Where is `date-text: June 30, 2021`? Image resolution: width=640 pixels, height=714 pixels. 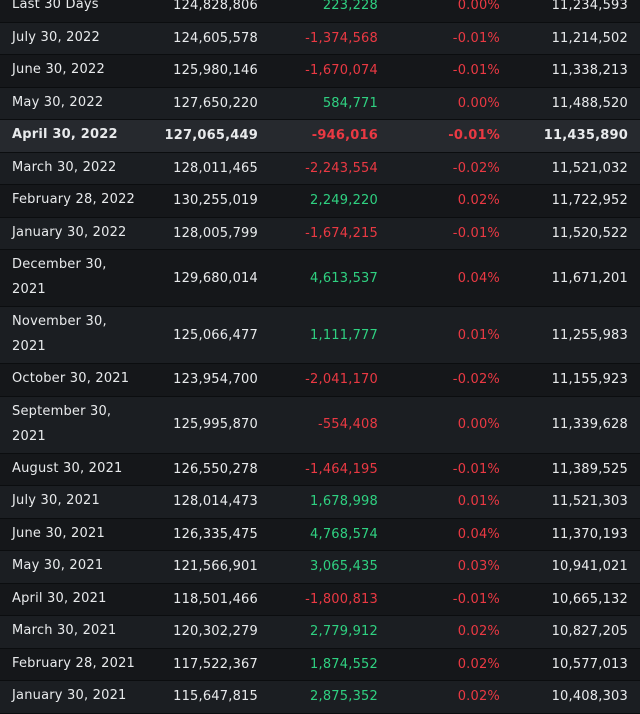 date-text: June 30, 2021 is located at coordinates (58, 533).